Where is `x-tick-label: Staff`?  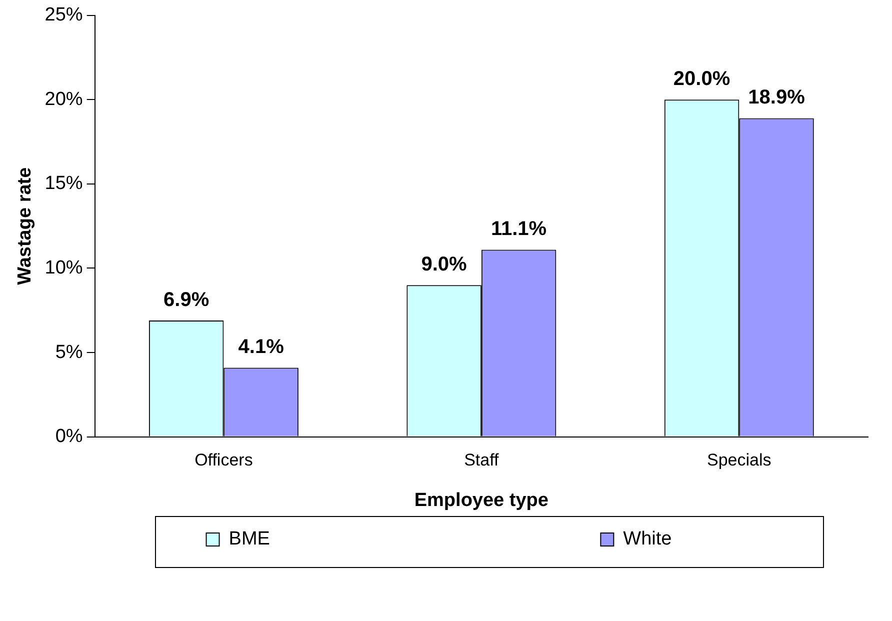
x-tick-label: Staff is located at coordinates (482, 460).